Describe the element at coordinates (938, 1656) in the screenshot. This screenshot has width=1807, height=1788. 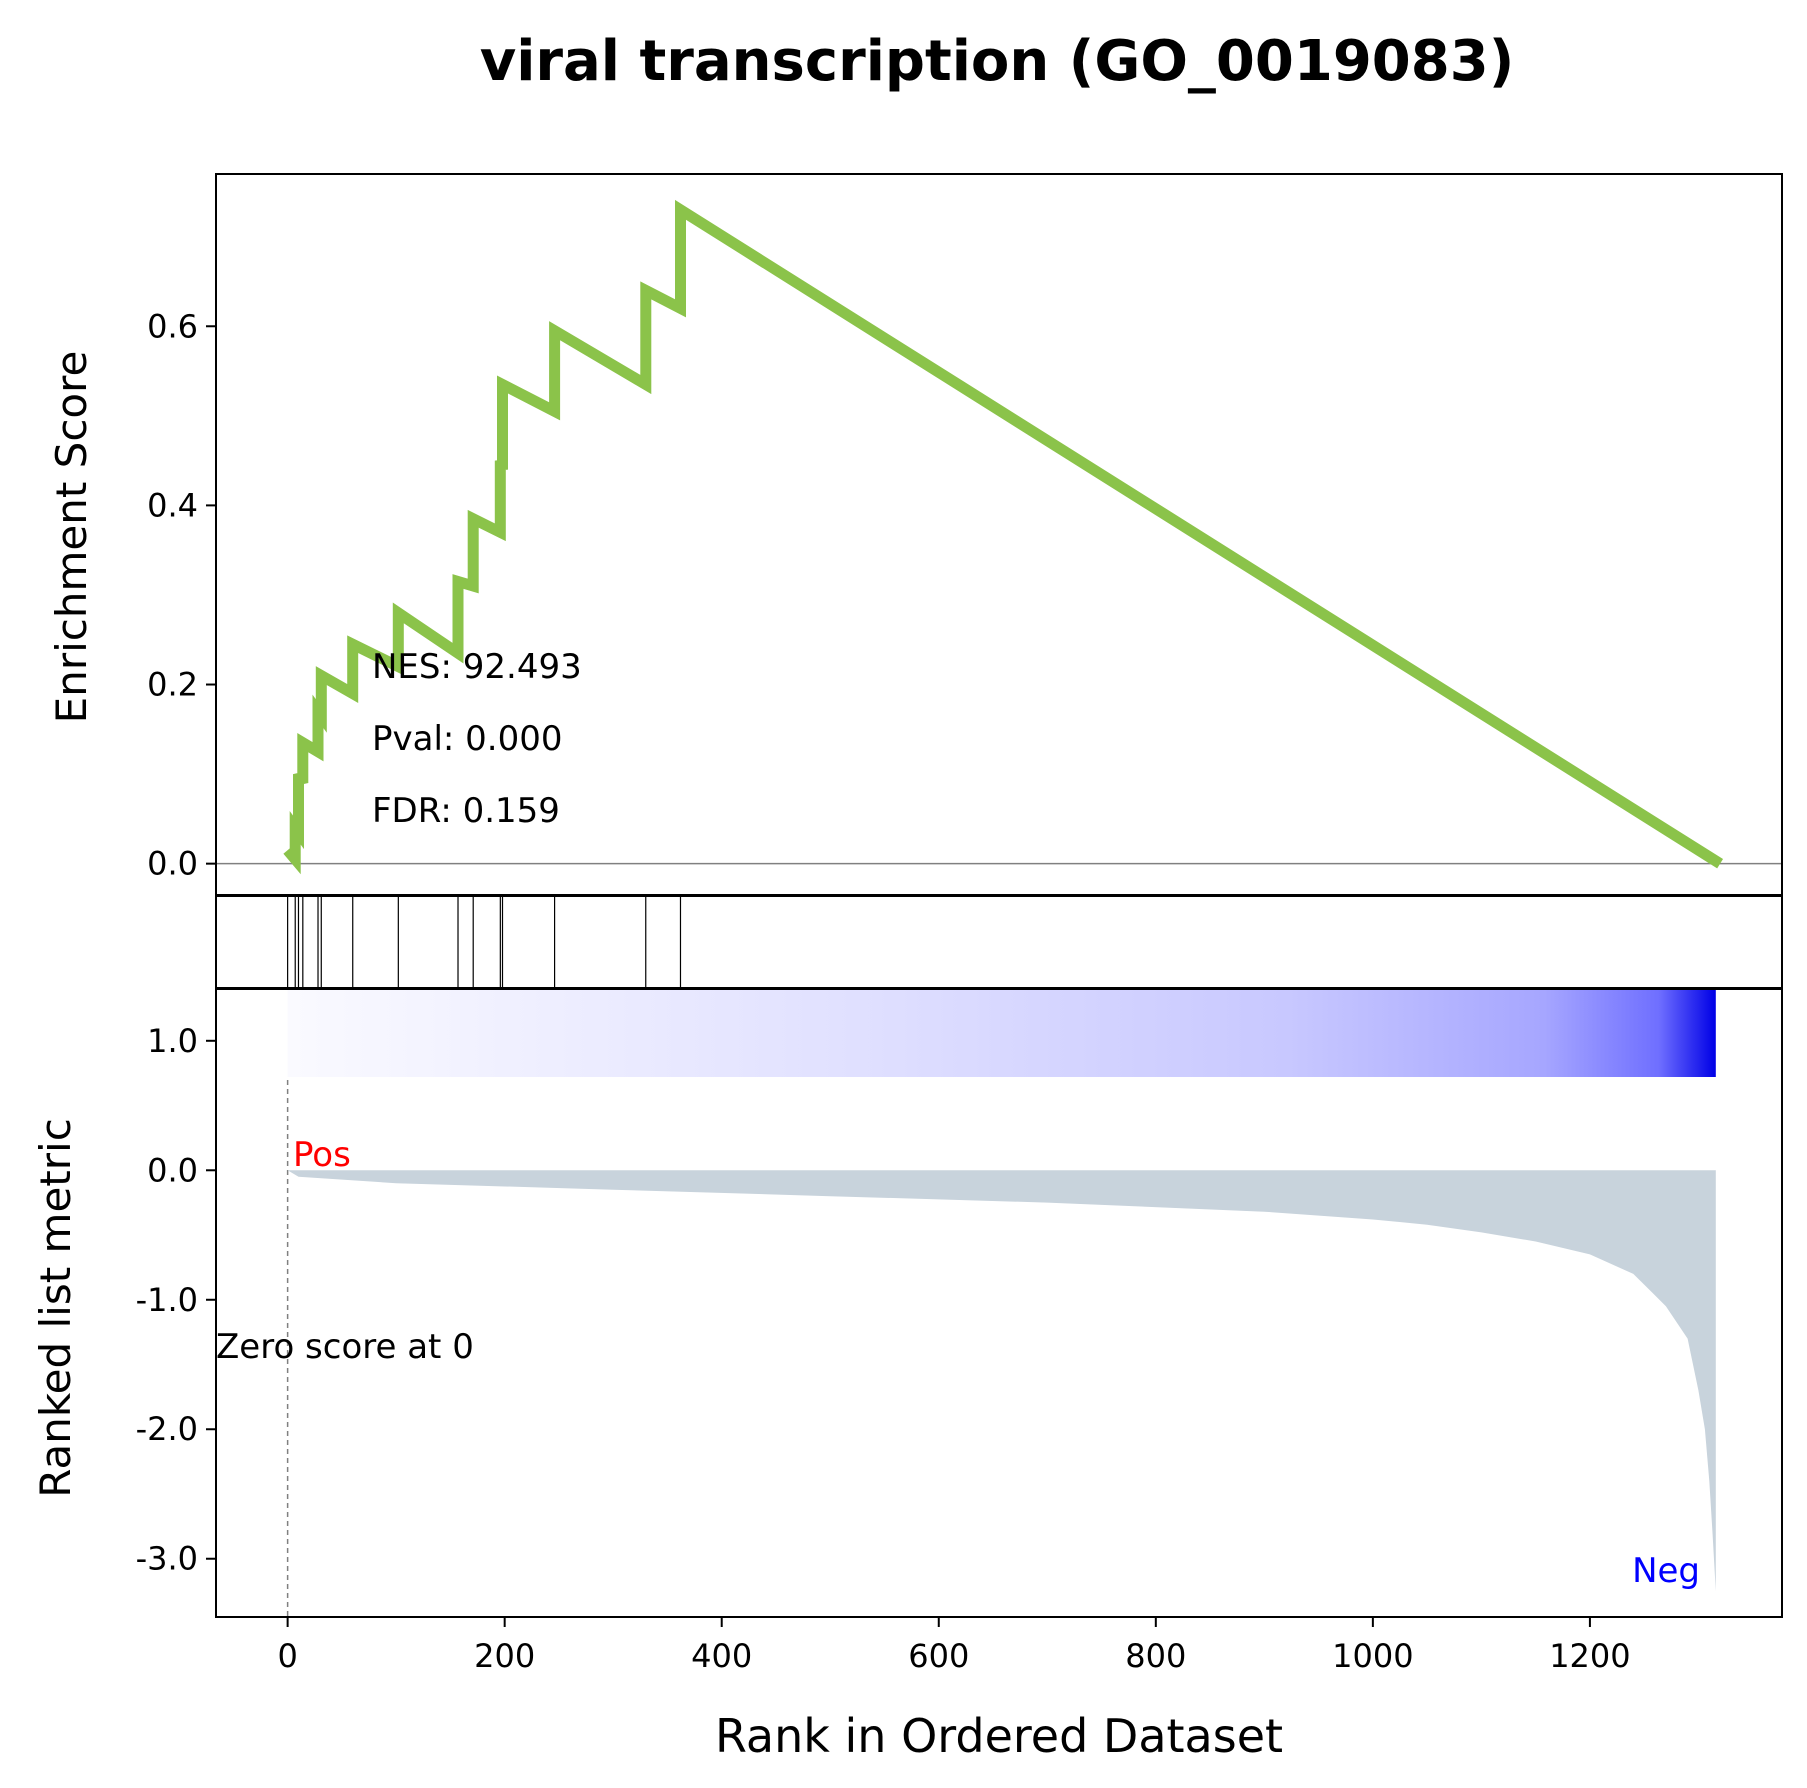
I see `x-tick-label: 600` at that location.